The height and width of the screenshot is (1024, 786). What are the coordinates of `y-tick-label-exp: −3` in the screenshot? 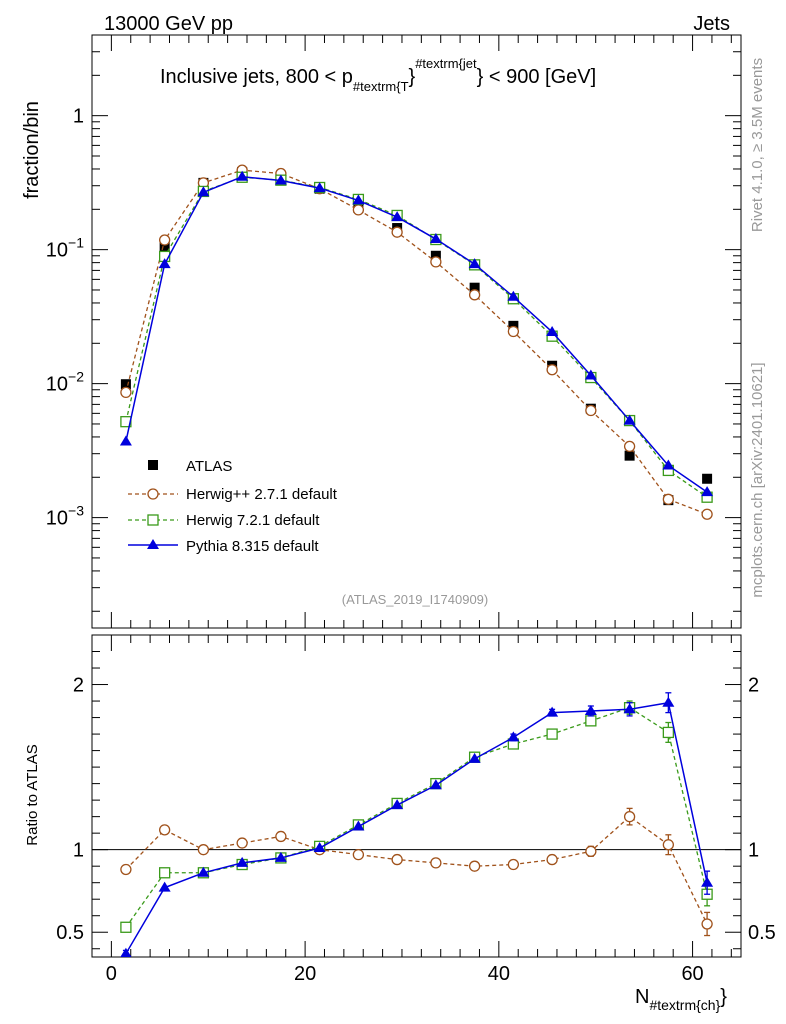 It's located at (76, 511).